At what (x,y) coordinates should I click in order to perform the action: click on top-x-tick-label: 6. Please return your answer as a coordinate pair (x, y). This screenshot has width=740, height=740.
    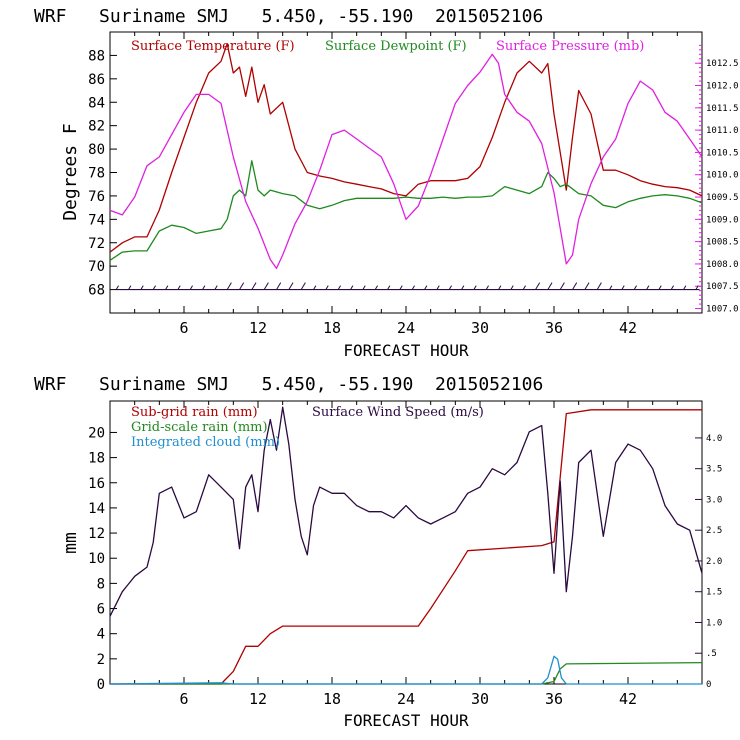
    Looking at the image, I should click on (183, 328).